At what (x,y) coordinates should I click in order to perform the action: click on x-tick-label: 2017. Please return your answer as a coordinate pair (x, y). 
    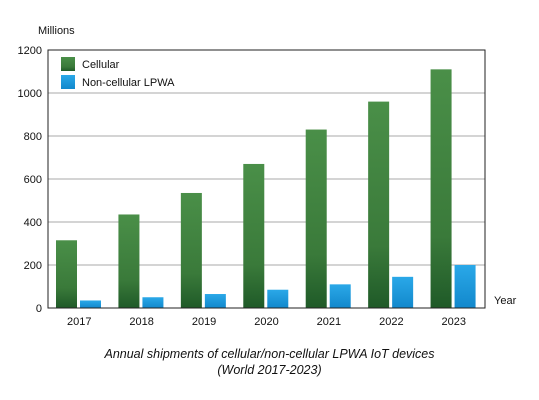
    Looking at the image, I should click on (79, 322).